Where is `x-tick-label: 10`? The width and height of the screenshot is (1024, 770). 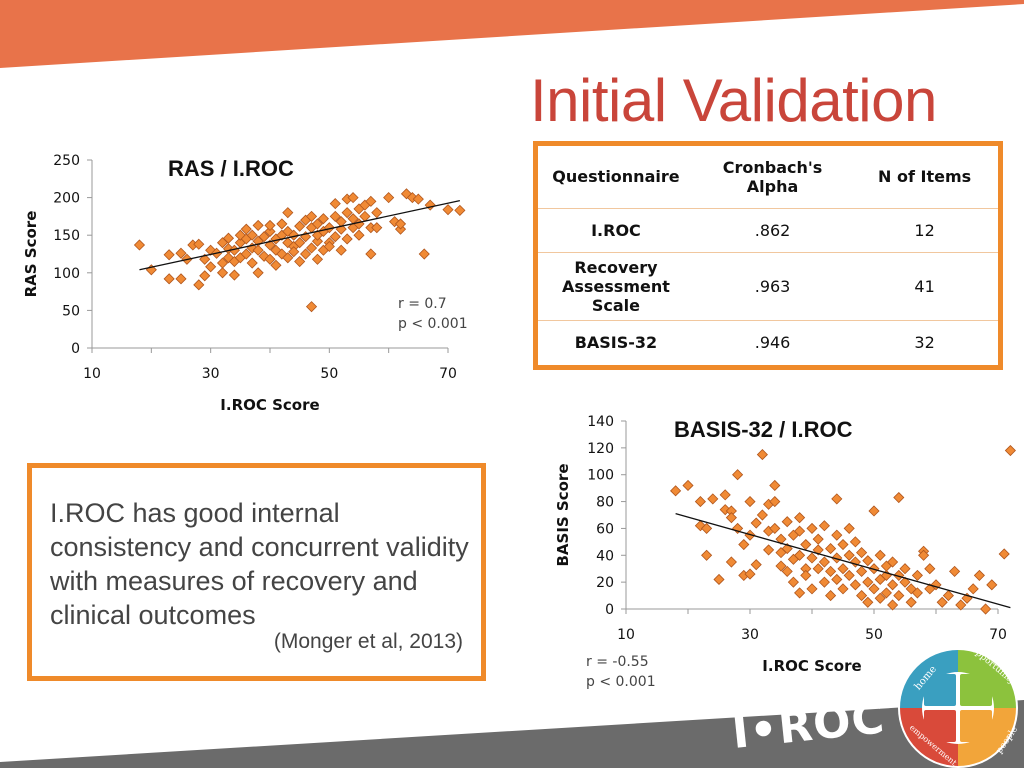 x-tick-label: 10 is located at coordinates (92, 374).